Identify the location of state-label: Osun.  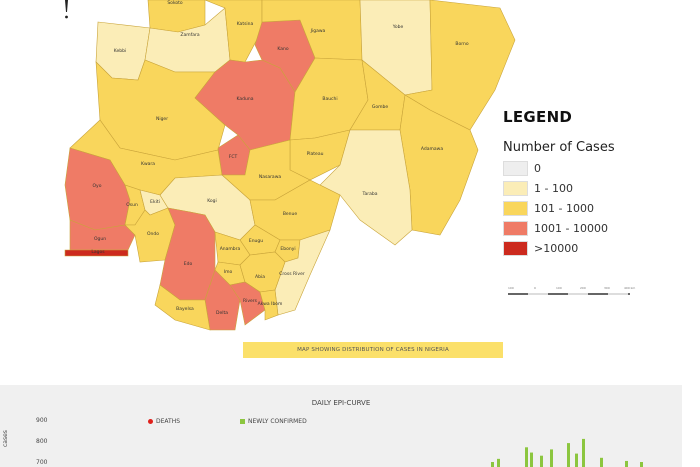
(132, 205).